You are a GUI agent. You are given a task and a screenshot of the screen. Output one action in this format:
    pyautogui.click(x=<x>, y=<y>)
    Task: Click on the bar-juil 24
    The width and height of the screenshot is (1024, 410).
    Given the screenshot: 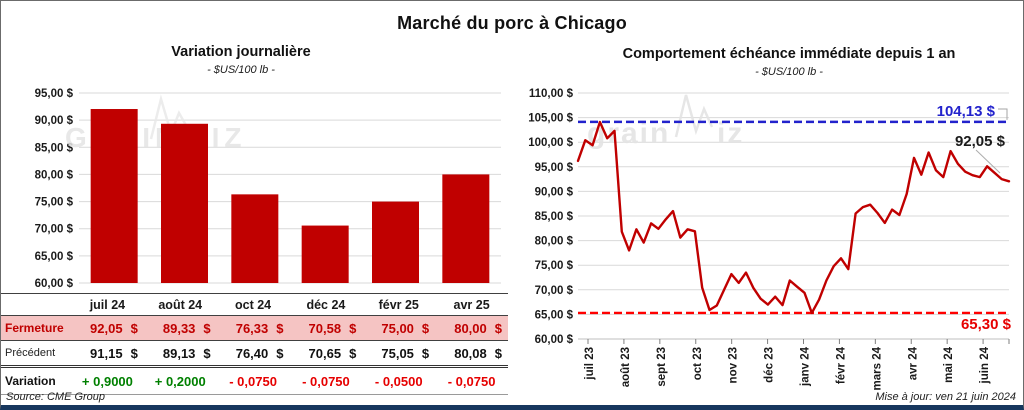 What is the action you would take?
    pyautogui.click(x=114, y=196)
    